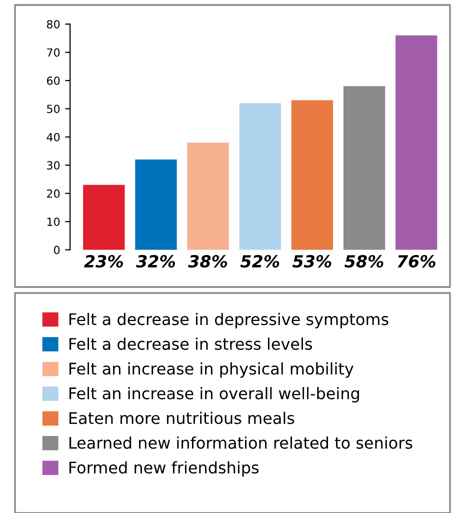 The image size is (455, 513). Describe the element at coordinates (156, 261) in the screenshot. I see `x-tick-label: 32%` at that location.